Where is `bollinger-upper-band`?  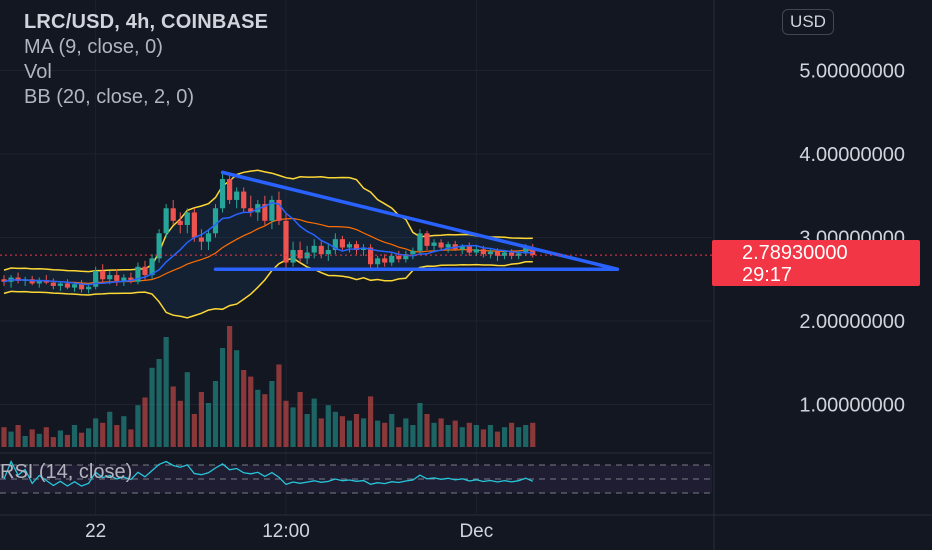
bollinger-upper-band is located at coordinates (268, 221).